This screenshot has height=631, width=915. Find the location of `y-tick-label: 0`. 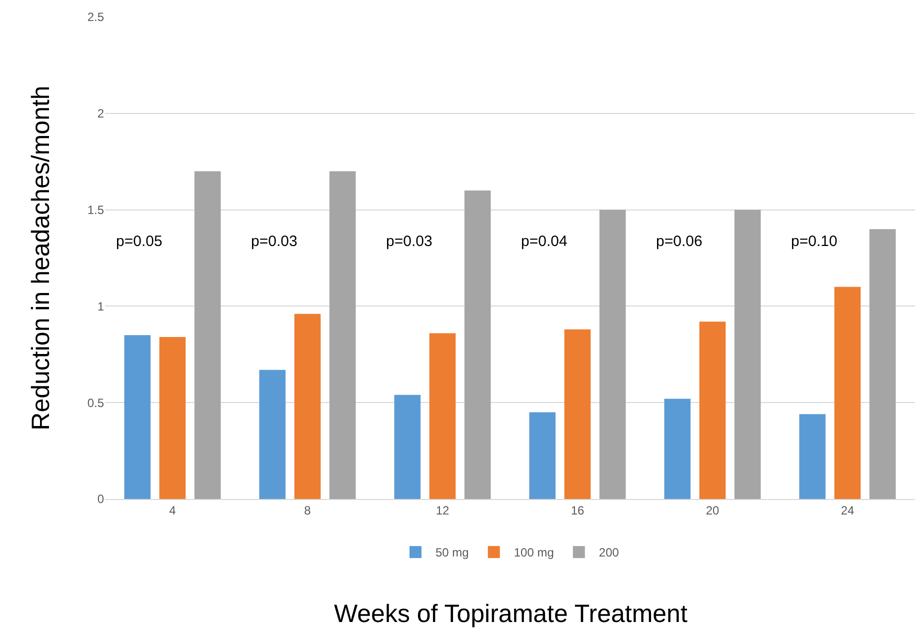

y-tick-label: 0 is located at coordinates (100, 499).